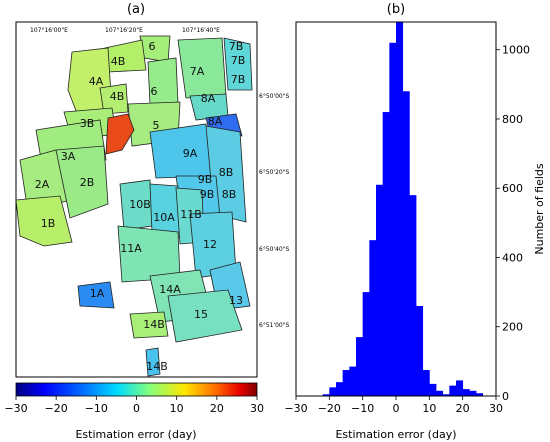 Image resolution: width=550 pixels, height=442 pixels. What do you see at coordinates (49, 30) in the screenshot?
I see `lon-label-1: 107°16'00"E` at bounding box center [49, 30].